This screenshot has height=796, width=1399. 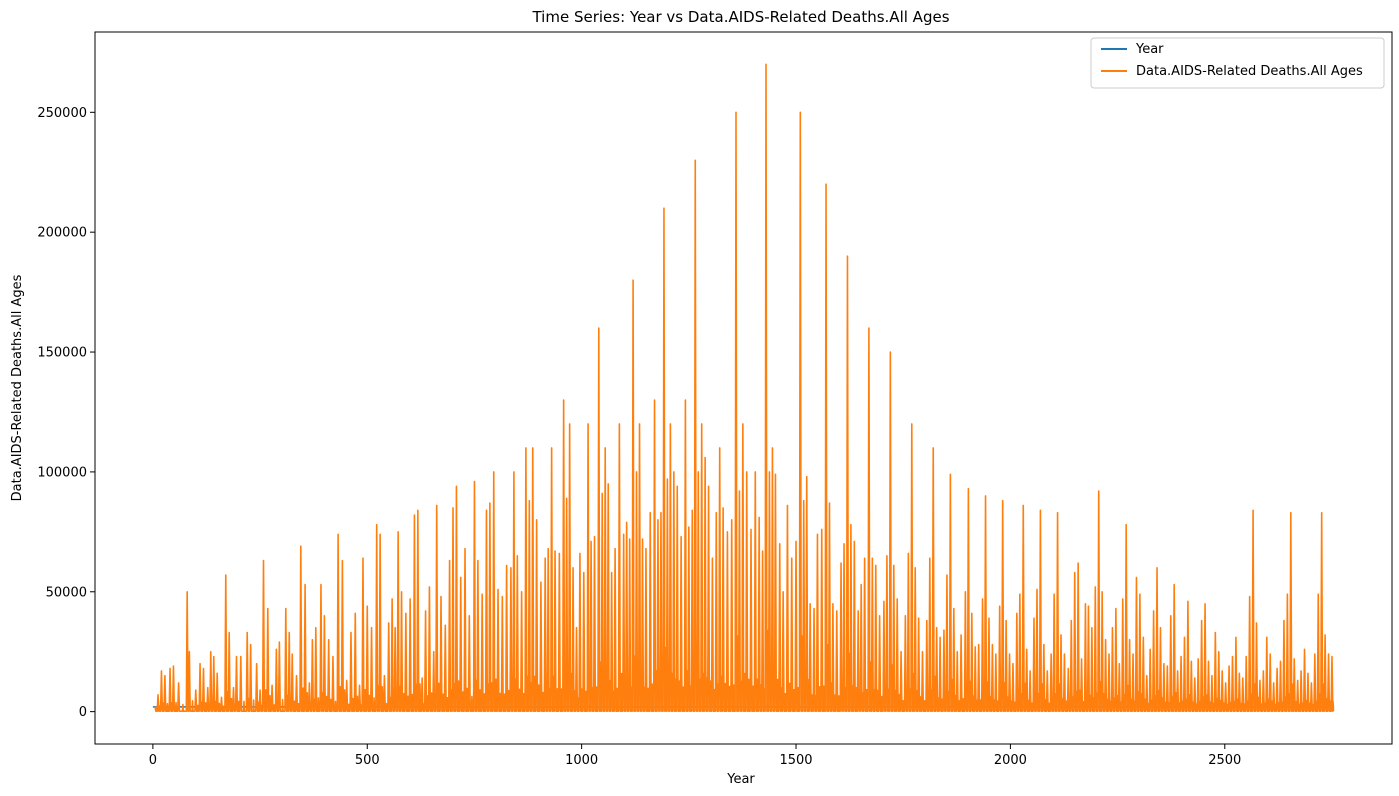 I want to click on x-tick-label: 2500, so click(x=1224, y=760).